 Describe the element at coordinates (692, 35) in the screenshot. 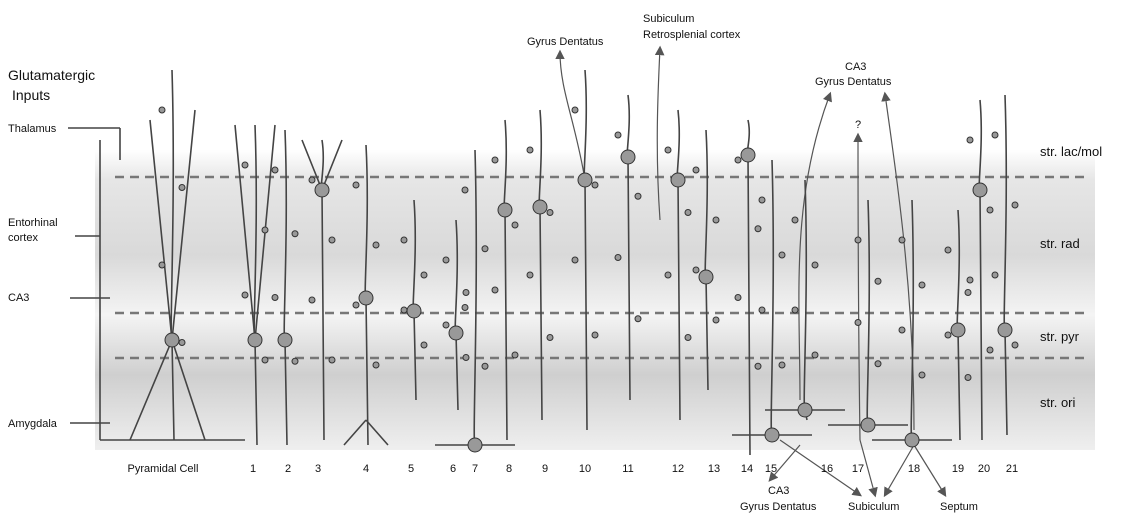

I see `projection-label: Retrosplenial cortex` at that location.